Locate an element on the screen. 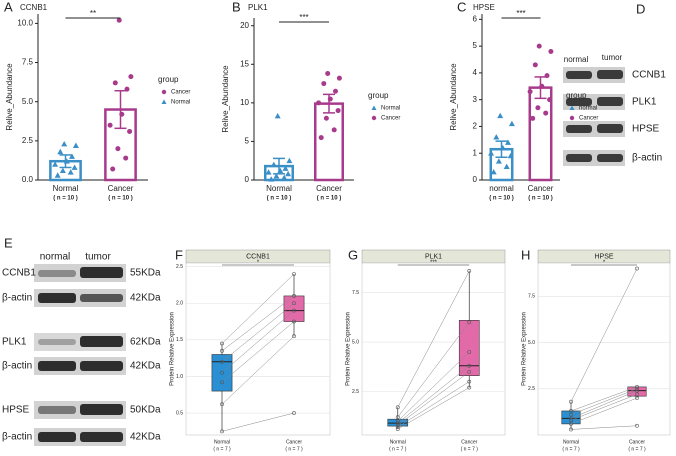 Image resolution: width=676 pixels, height=456 pixels. lane-label: tumor is located at coordinates (612, 57).